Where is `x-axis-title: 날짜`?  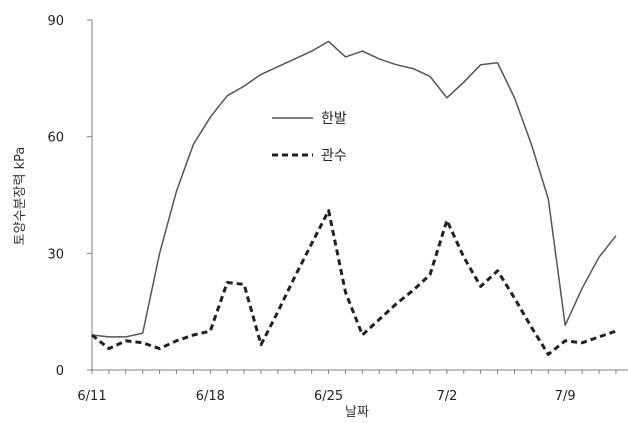
x-axis-title: 날짜 is located at coordinates (357, 412).